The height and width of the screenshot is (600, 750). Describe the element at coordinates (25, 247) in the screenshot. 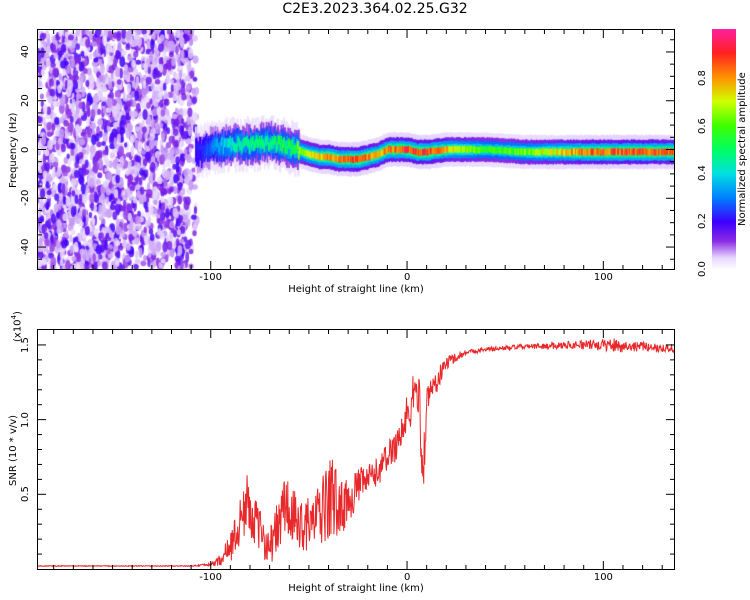

I see `spectrogram-y-tick-label: -40` at that location.